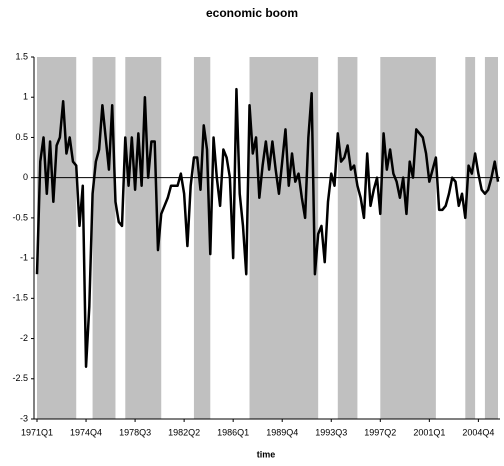 Image resolution: width=504 pixels, height=466 pixels. I want to click on x-tick-label: 2004Q4, so click(478, 432).